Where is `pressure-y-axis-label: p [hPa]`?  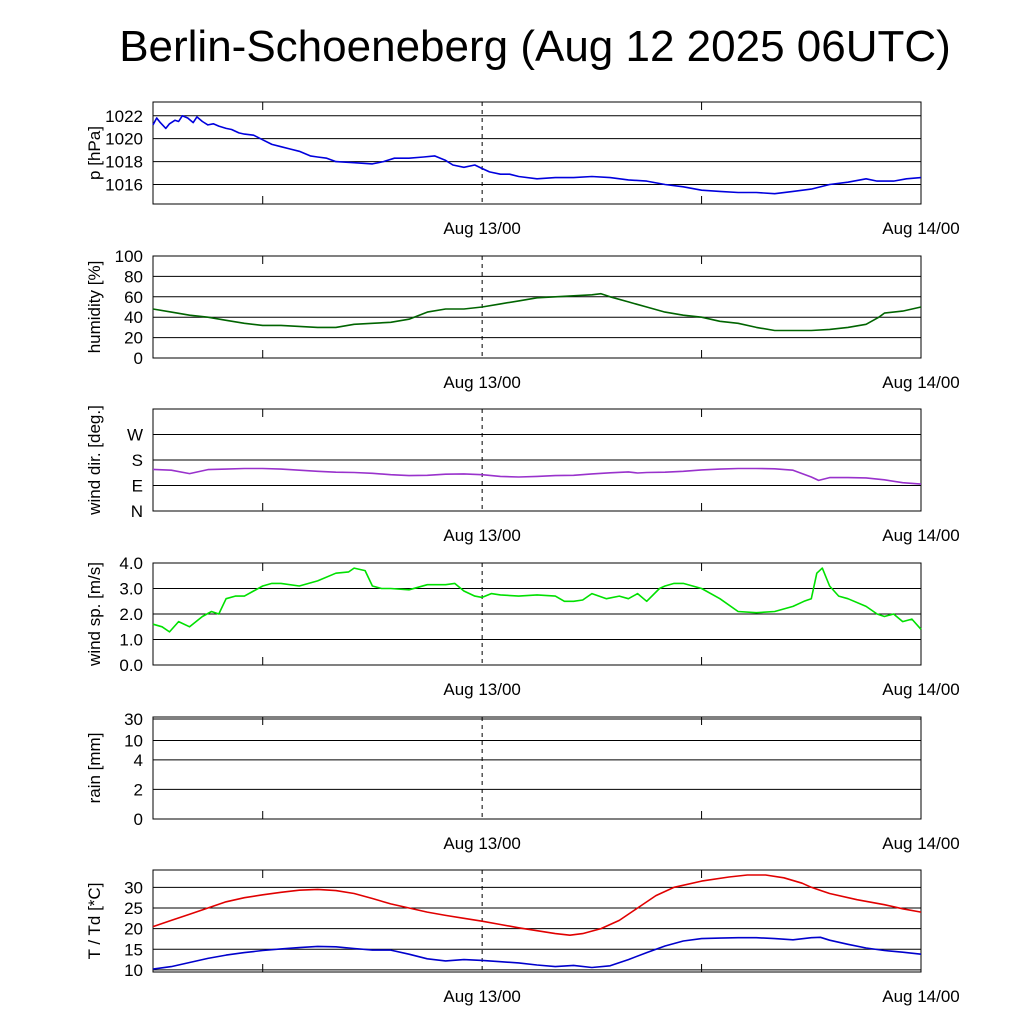 pressure-y-axis-label: p [hPa] is located at coordinates (94, 153).